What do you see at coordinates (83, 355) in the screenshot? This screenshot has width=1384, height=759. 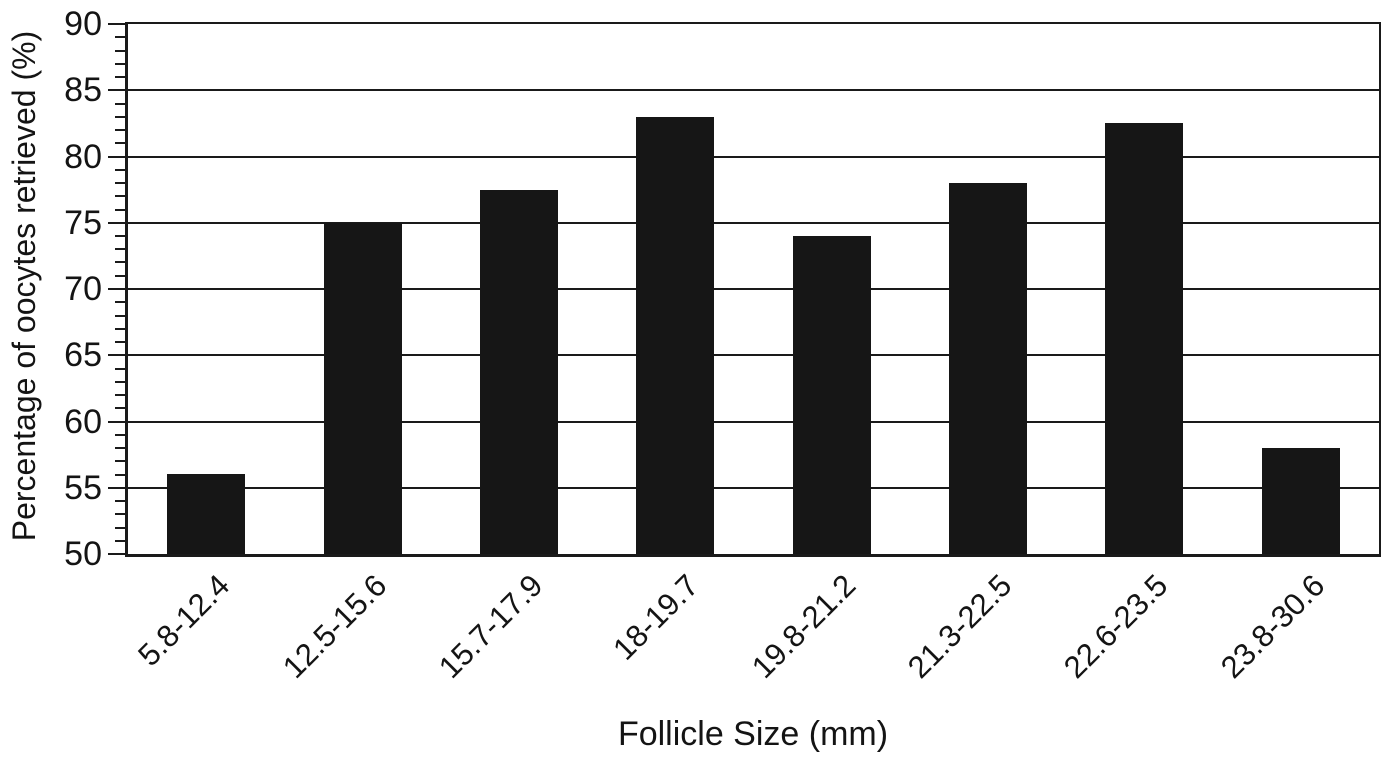 I see `y-tick-label-65: 65` at bounding box center [83, 355].